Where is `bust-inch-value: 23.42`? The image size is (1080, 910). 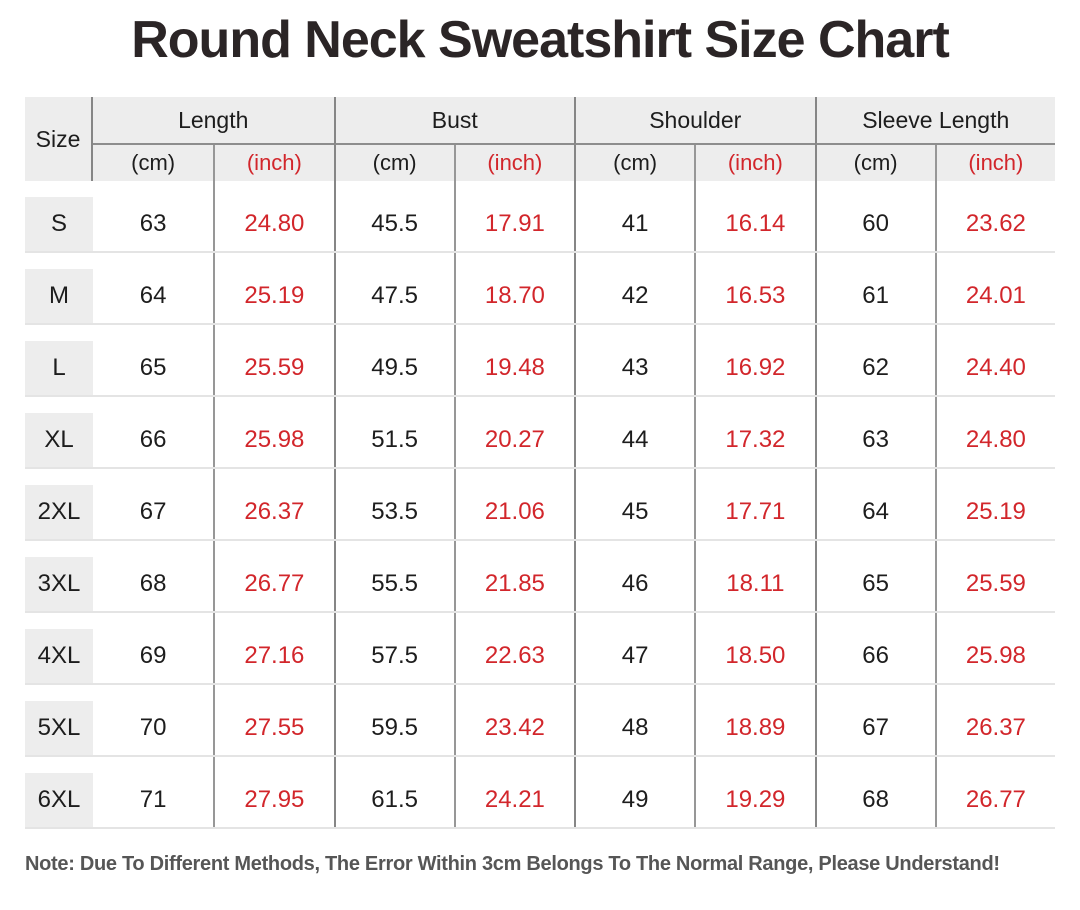
bust-inch-value: 23.42 is located at coordinates (513, 720).